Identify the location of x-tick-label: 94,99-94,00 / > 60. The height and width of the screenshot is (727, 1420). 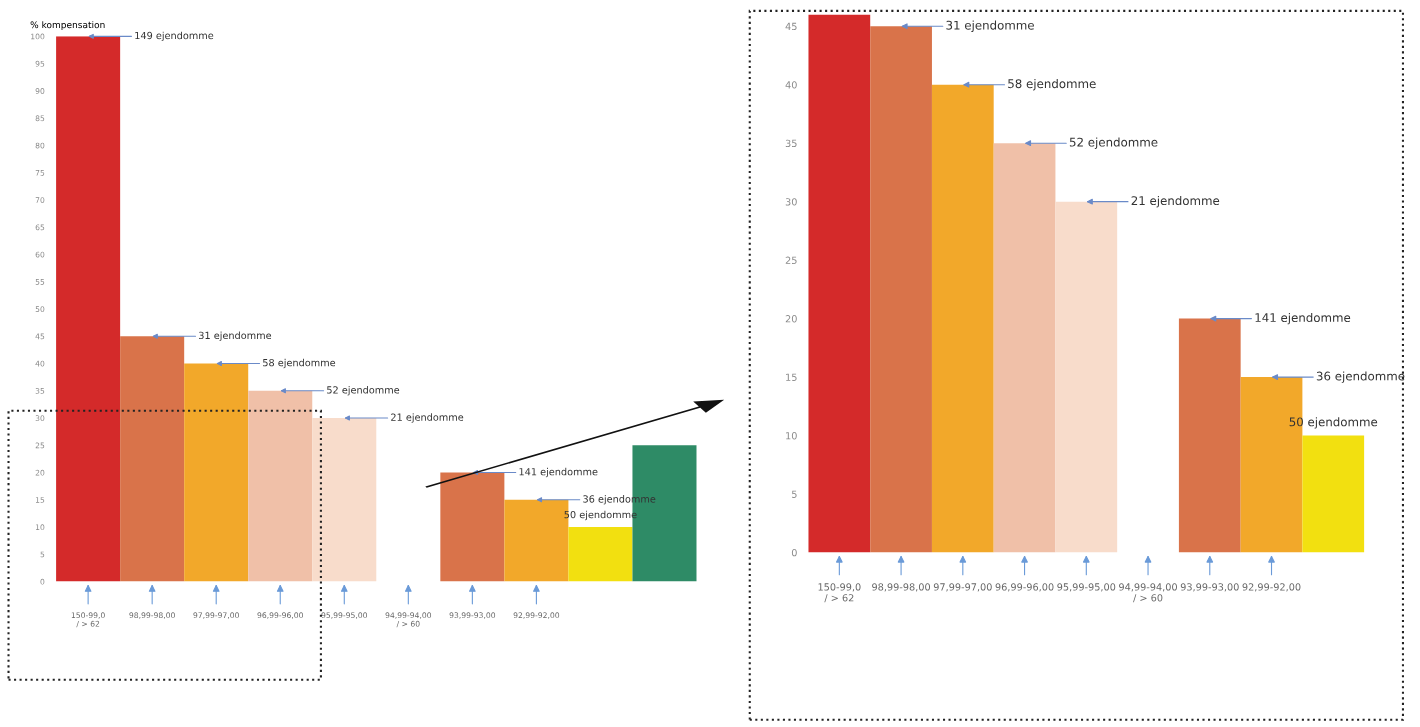
(1148, 593).